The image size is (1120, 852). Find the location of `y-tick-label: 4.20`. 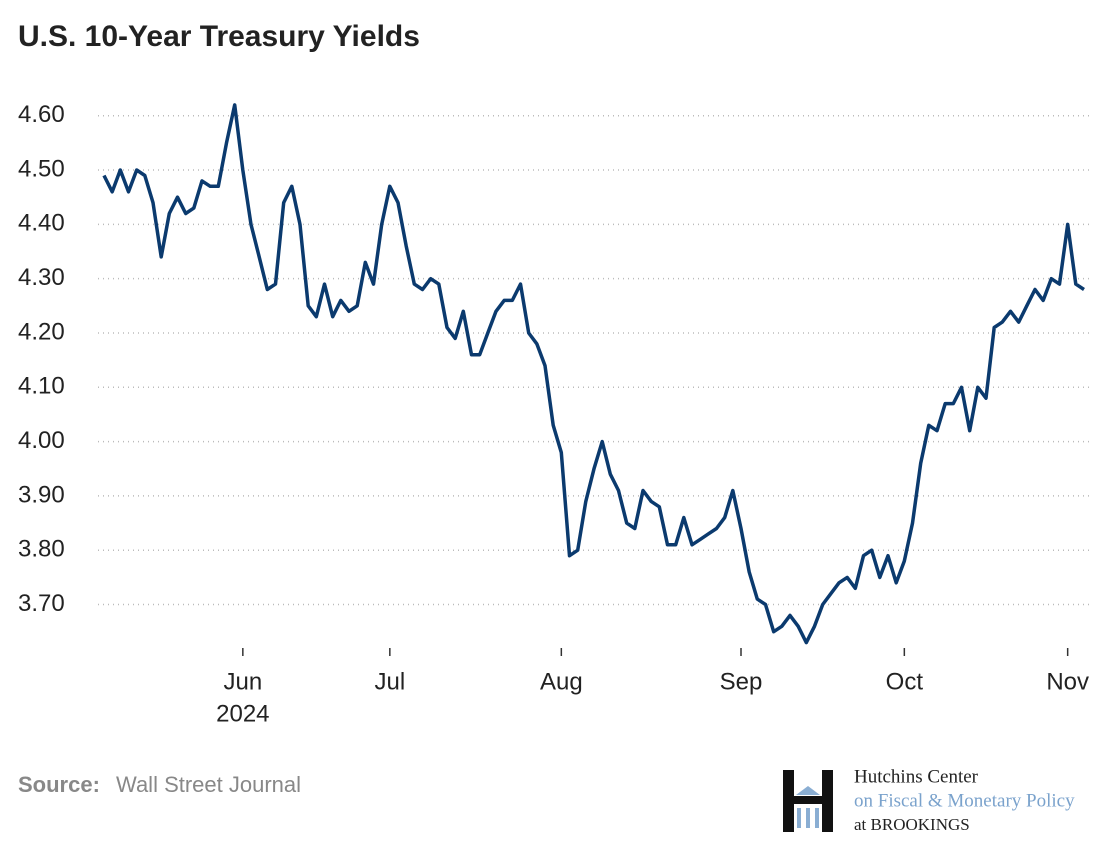

y-tick-label: 4.20 is located at coordinates (41, 331).